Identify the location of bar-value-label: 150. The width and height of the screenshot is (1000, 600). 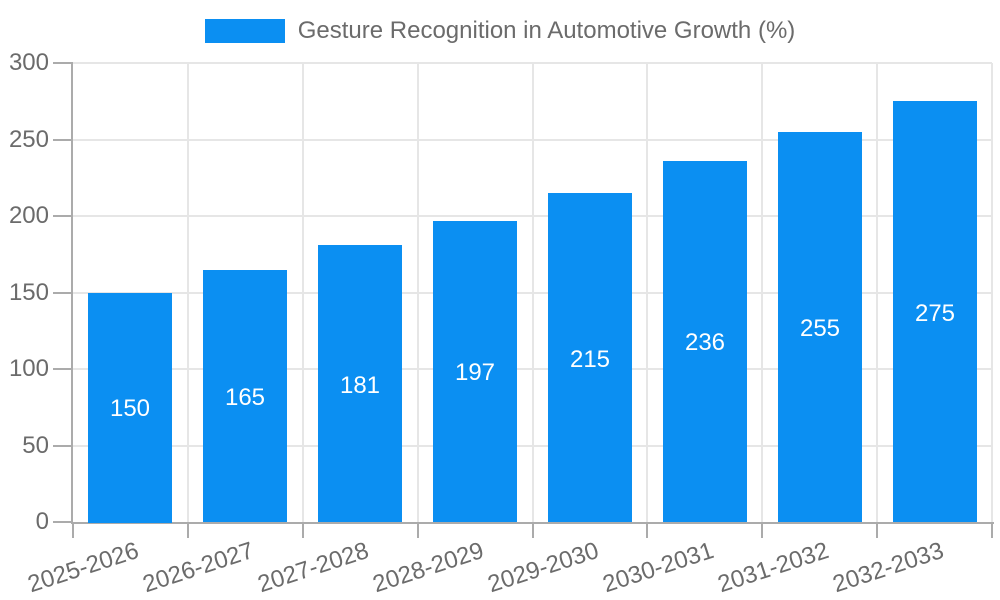
(130, 408).